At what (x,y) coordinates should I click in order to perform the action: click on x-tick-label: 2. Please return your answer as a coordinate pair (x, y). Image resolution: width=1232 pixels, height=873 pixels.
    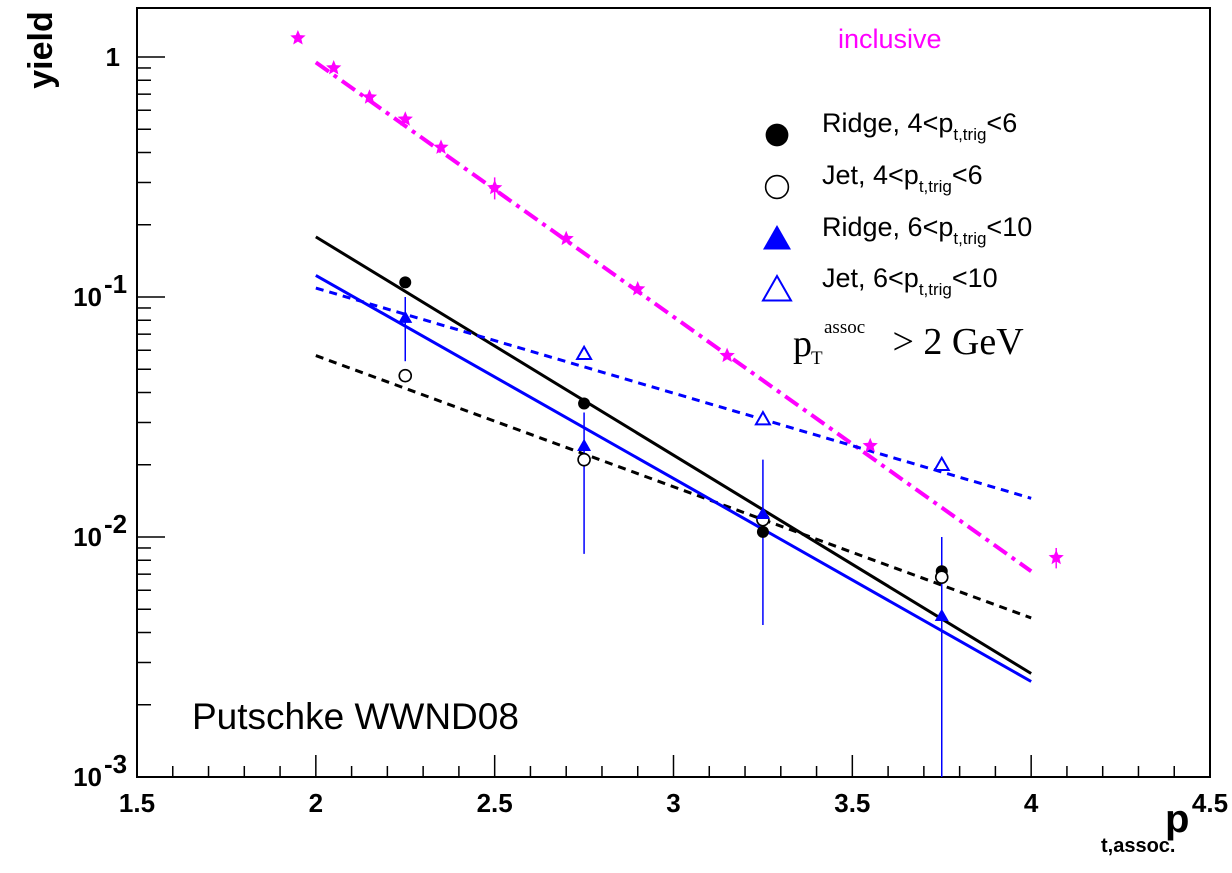
    Looking at the image, I should click on (316, 803).